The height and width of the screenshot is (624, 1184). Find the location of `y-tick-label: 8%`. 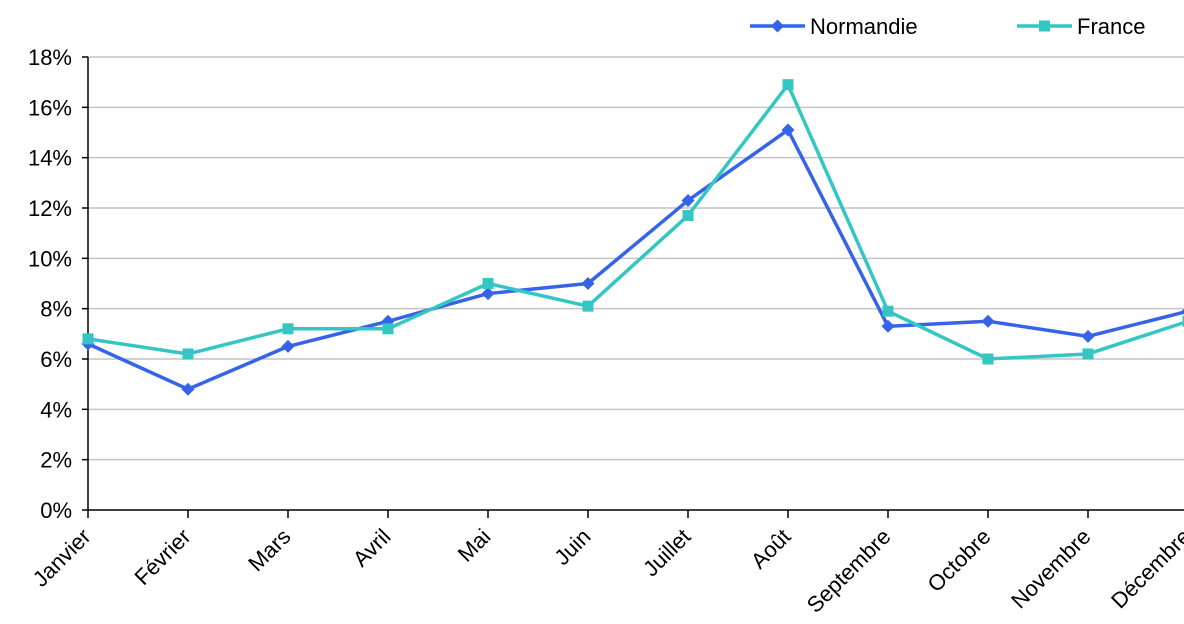

y-tick-label: 8% is located at coordinates (56, 309).